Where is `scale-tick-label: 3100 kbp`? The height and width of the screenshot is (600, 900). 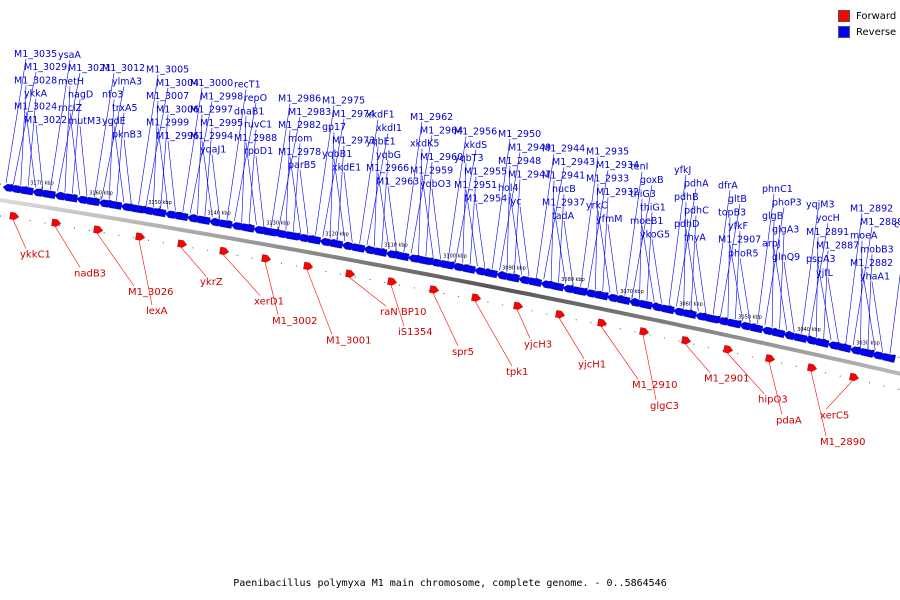
scale-tick-label: 3100 kbp is located at coordinates (455, 257).